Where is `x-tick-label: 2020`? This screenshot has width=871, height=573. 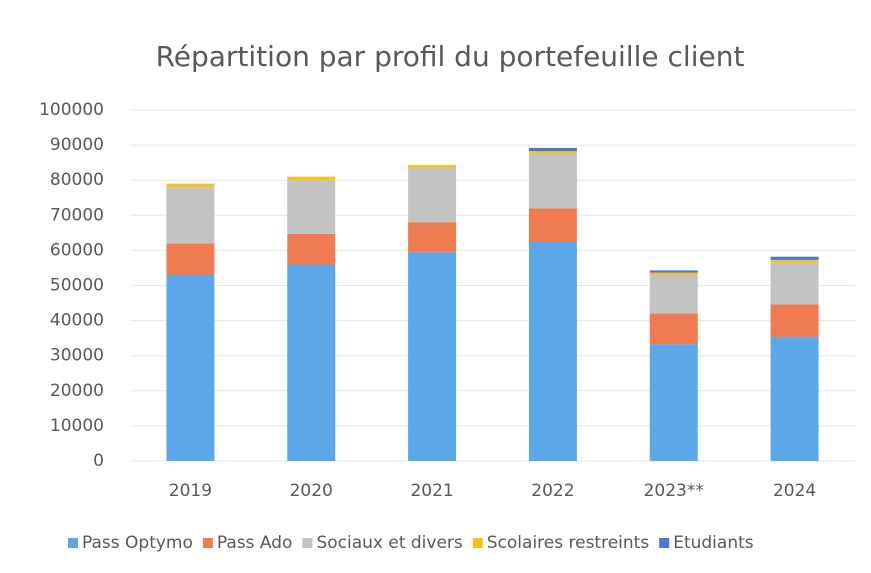 x-tick-label: 2020 is located at coordinates (311, 491).